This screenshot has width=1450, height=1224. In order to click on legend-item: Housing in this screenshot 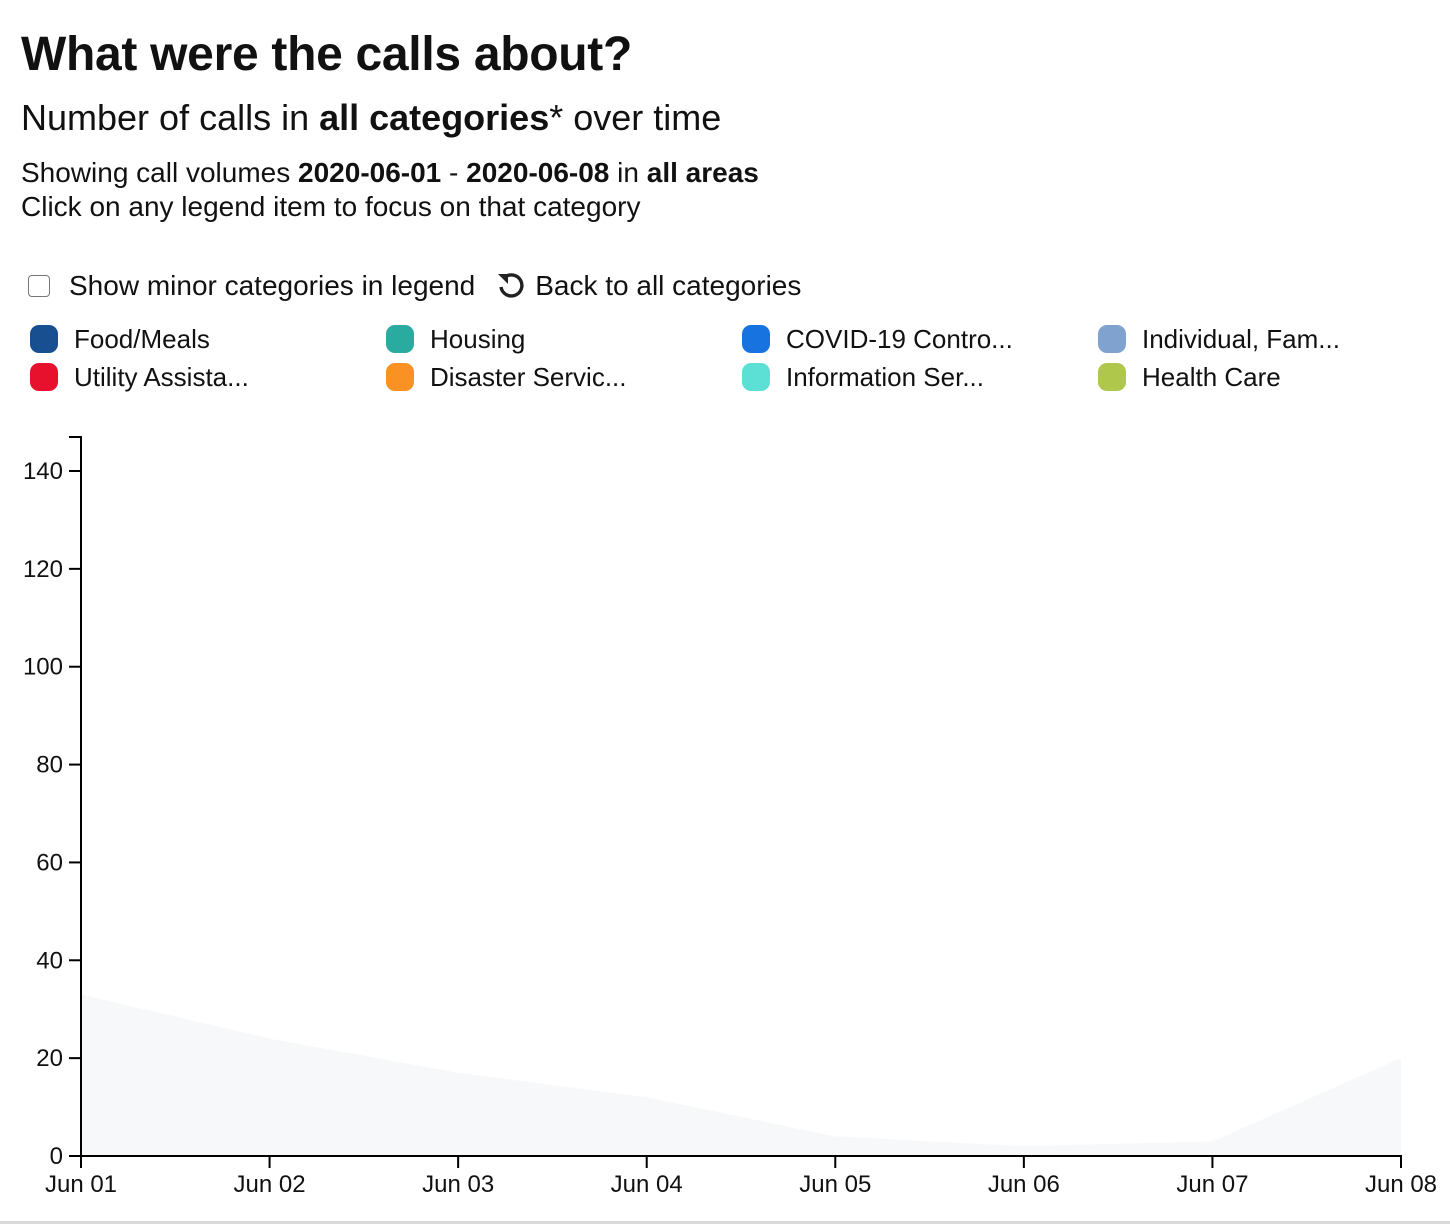, I will do `click(455, 339)`.